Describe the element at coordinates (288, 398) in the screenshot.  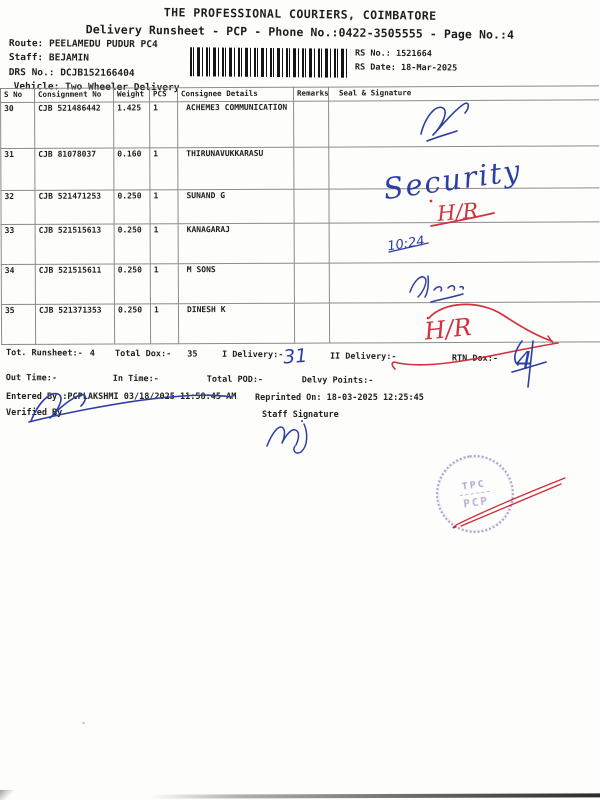
I see `reprinted-label: Reprinted On:` at that location.